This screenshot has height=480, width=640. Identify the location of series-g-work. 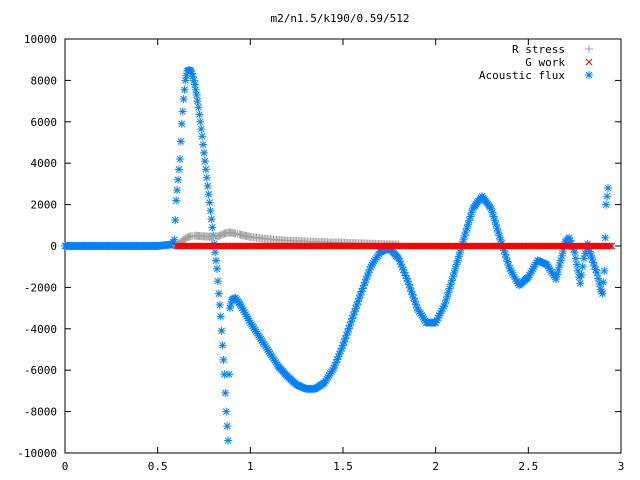
(394, 246).